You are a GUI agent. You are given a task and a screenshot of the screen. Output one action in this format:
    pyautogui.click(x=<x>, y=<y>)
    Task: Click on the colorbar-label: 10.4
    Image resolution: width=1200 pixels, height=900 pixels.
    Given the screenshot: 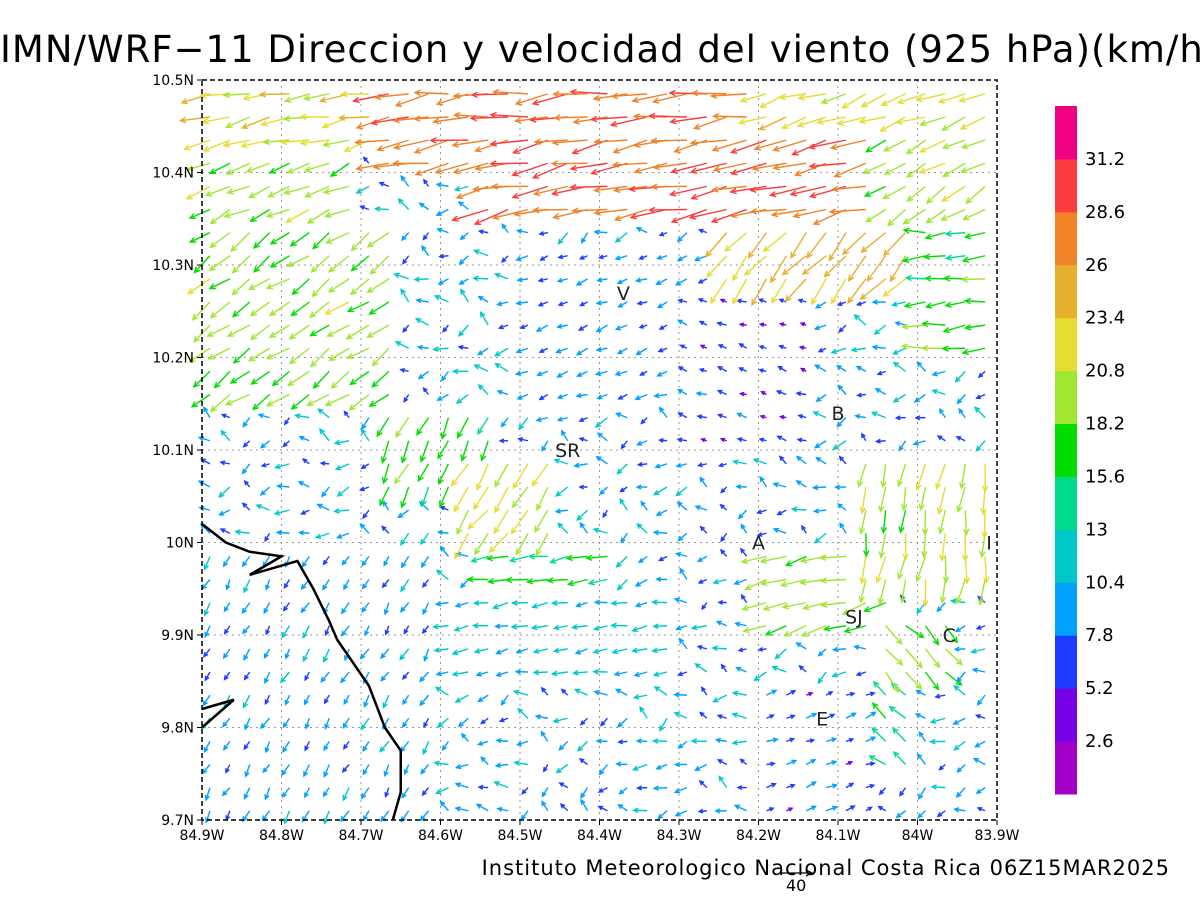 What is the action you would take?
    pyautogui.click(x=1105, y=582)
    